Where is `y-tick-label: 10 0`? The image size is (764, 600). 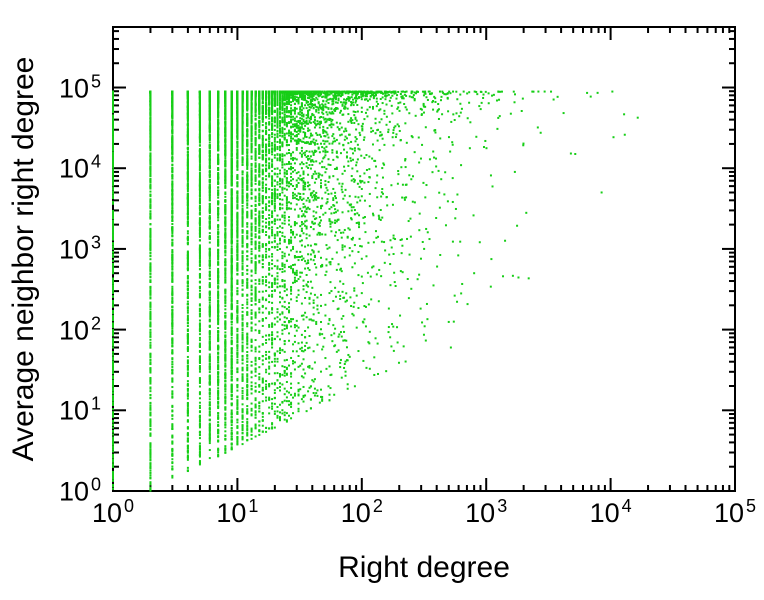
y-tick-label: 10 0 is located at coordinates (79, 490).